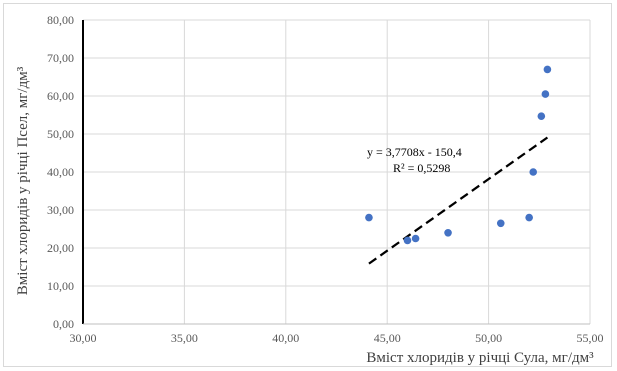  I want to click on trendline, so click(458, 200).